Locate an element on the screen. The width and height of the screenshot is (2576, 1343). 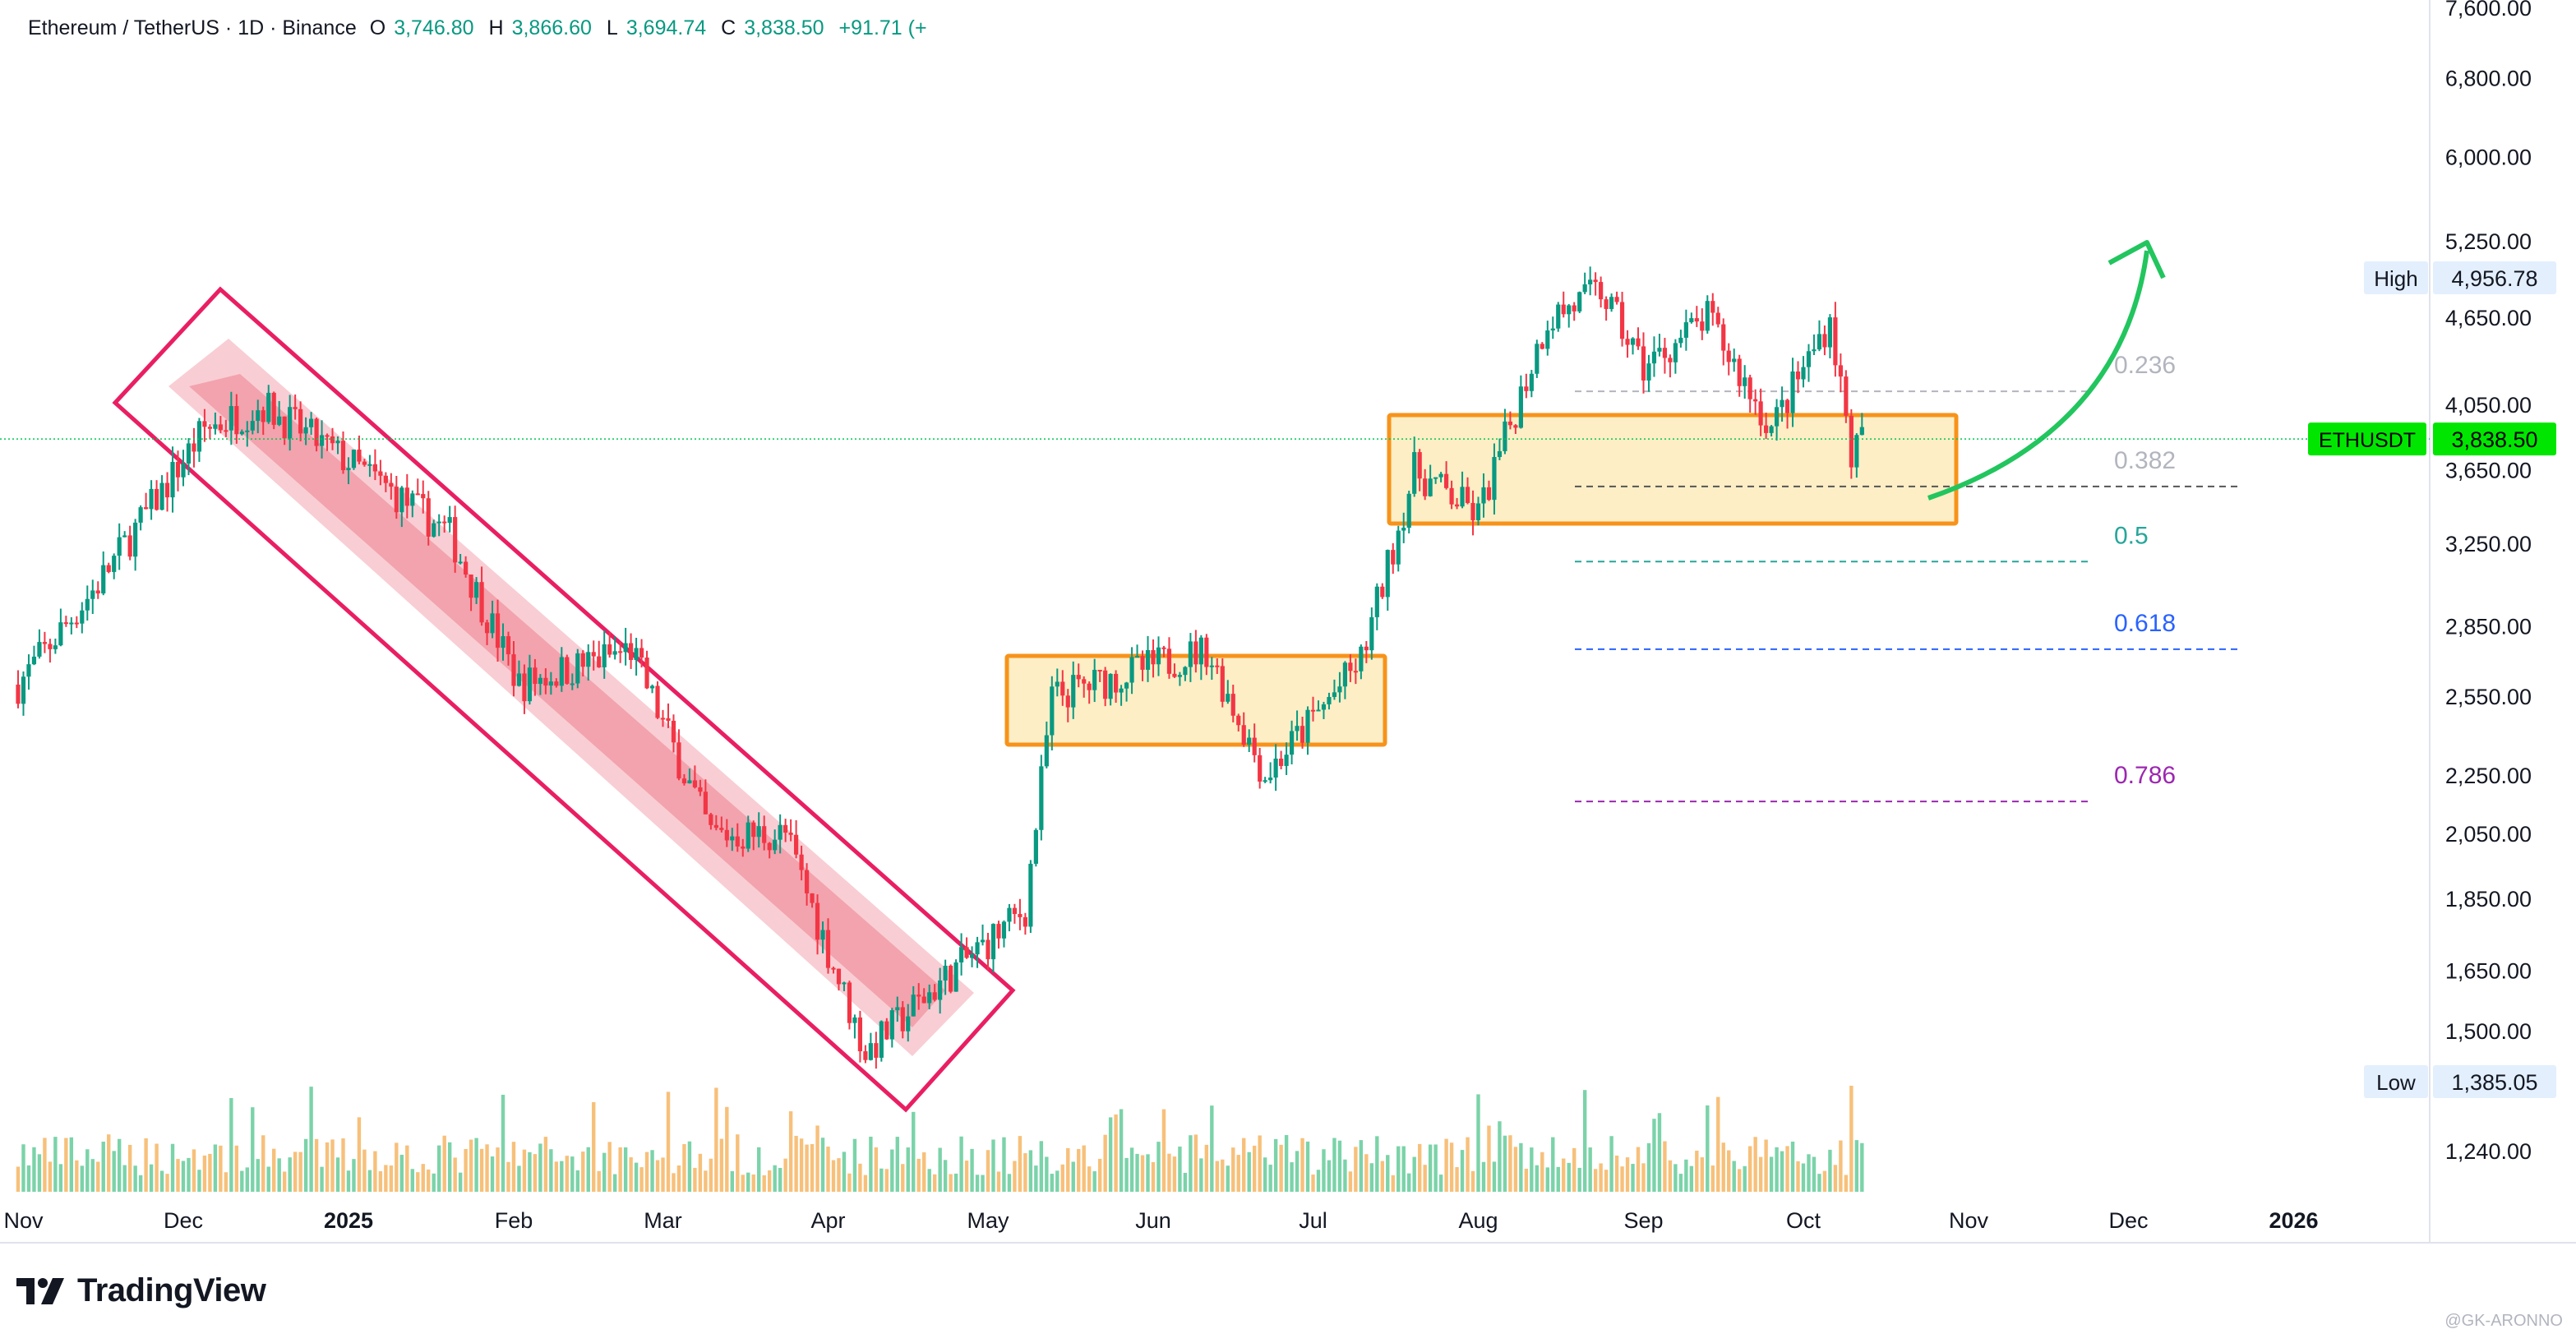
price-tick-label: 3,650.00 is located at coordinates (2488, 471).